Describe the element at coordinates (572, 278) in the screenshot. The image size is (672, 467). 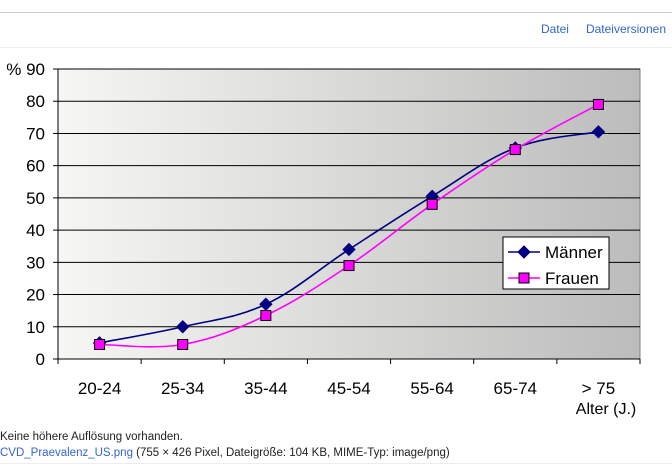
I see `legend-label-1: Frauen` at that location.